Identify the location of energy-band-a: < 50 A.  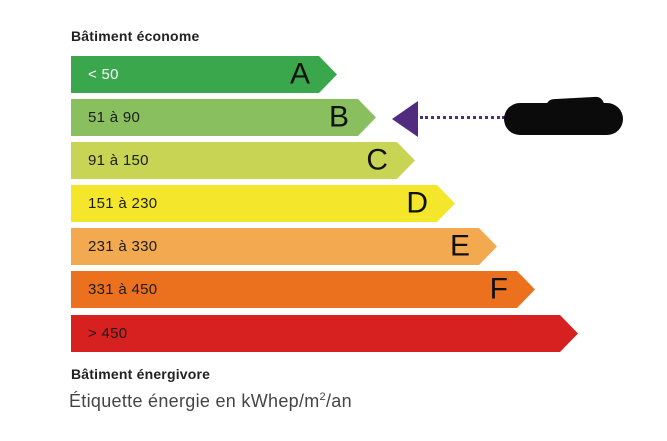
(204, 74).